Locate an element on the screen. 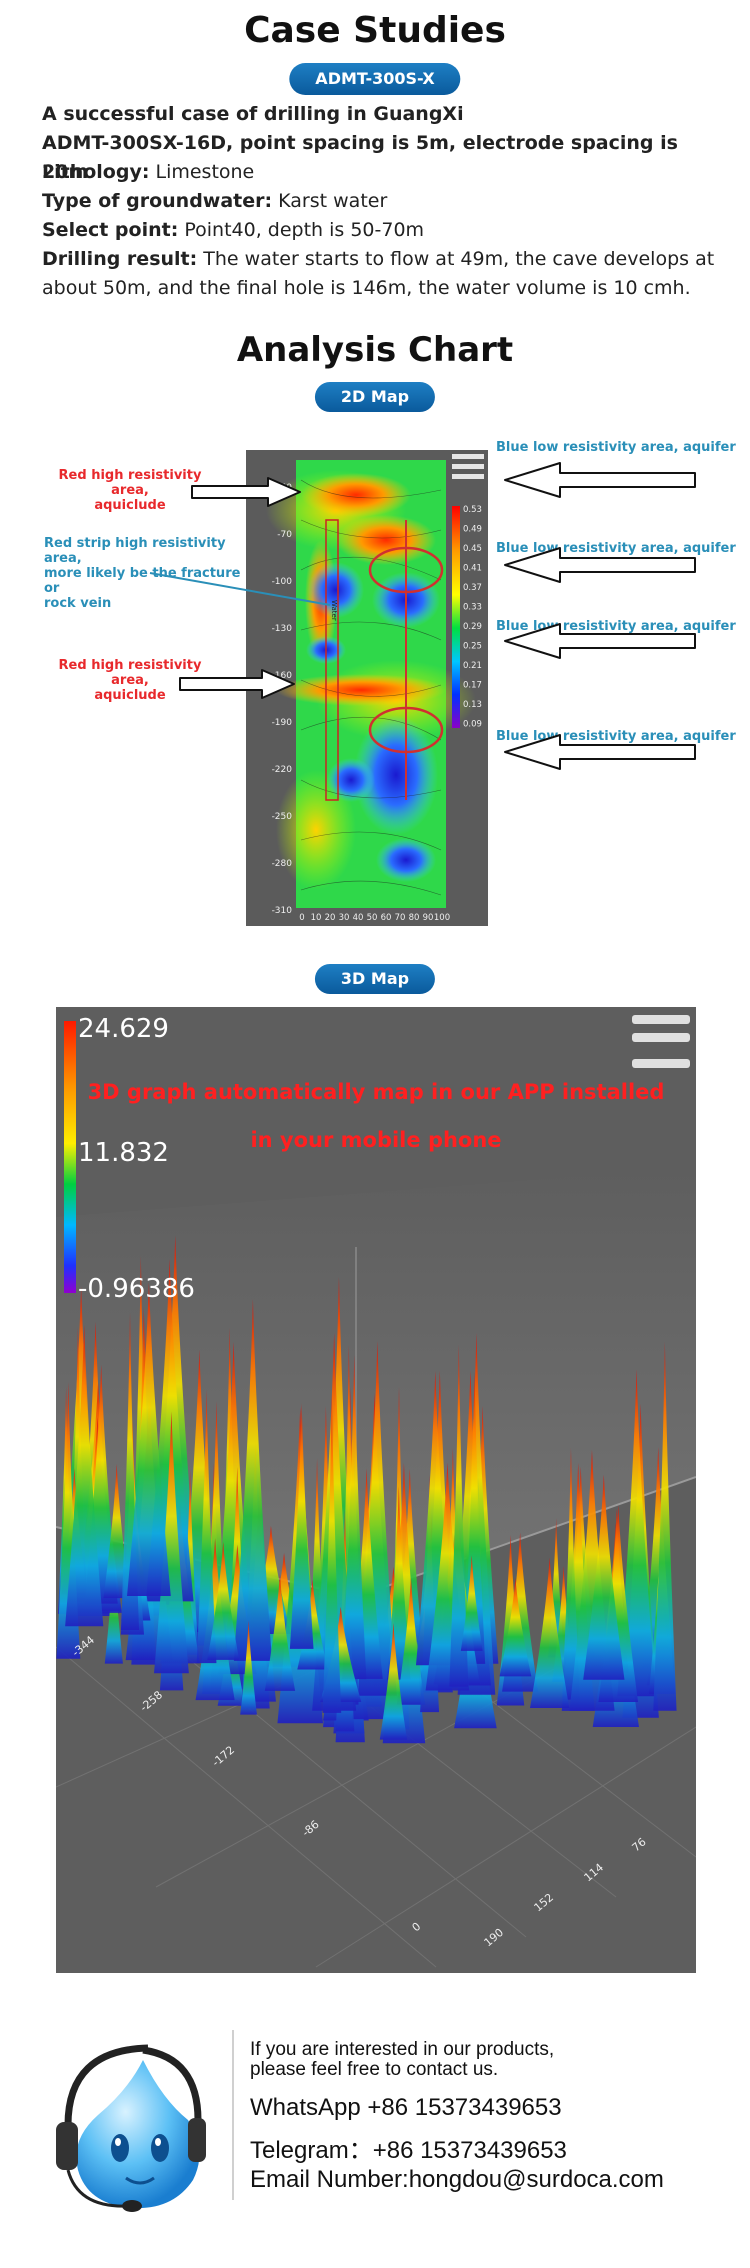 Image resolution: width=750 pixels, height=2268 pixels. map3d-axis-right-label: 190 is located at coordinates (494, 1937).